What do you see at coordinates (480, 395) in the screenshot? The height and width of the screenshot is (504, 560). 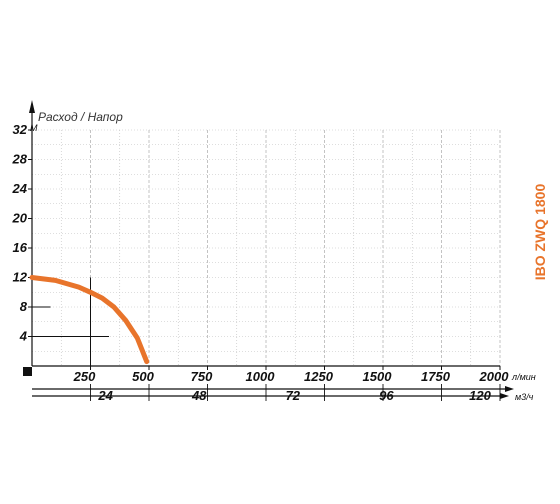 I see `x2-tick-label: 120` at bounding box center [480, 395].